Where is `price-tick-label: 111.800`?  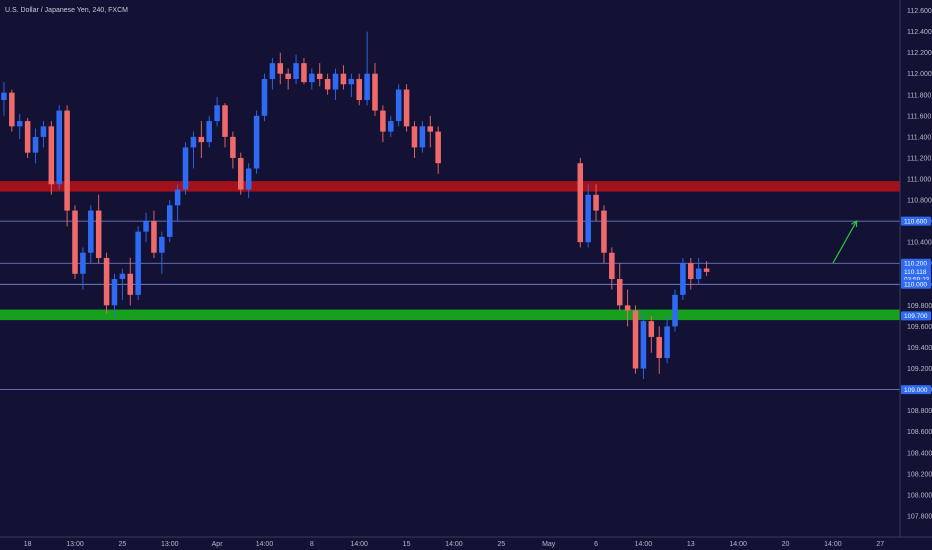 price-tick-label: 111.800 is located at coordinates (919, 95).